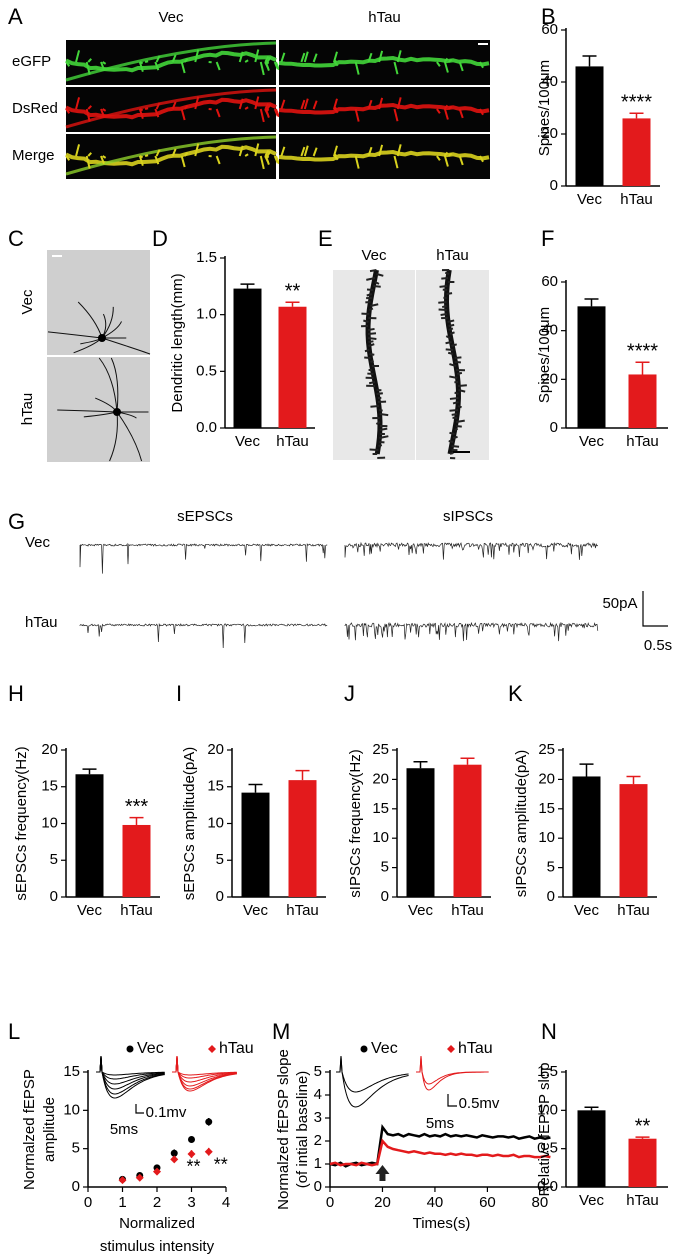 Image resolution: width=676 pixels, height=1259 pixels. Describe the element at coordinates (171, 61) in the screenshot. I see `dendrite` at that location.